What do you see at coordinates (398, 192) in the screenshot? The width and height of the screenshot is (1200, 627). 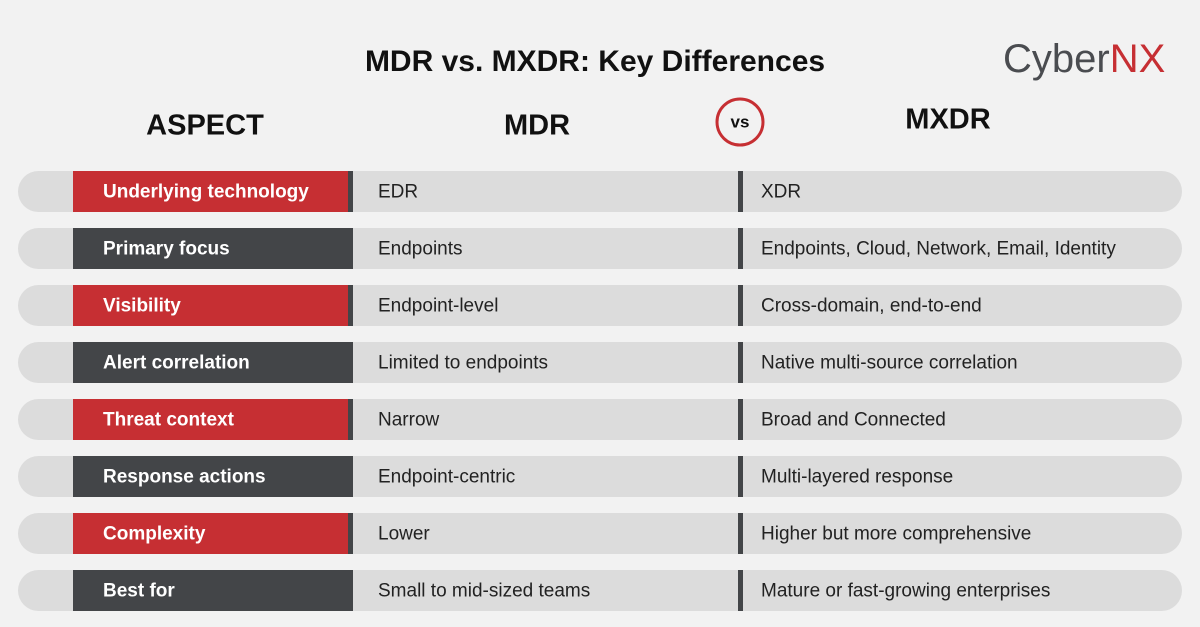 I see `mdr-cell: EDR` at bounding box center [398, 192].